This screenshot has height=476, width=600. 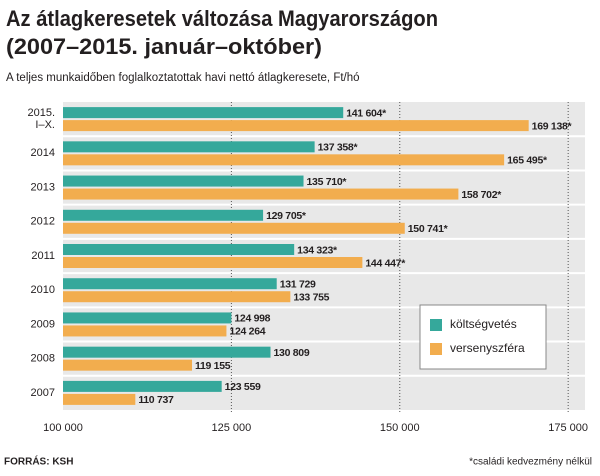 What do you see at coordinates (487, 348) in the screenshot?
I see `legend-label: versenyszféra` at bounding box center [487, 348].